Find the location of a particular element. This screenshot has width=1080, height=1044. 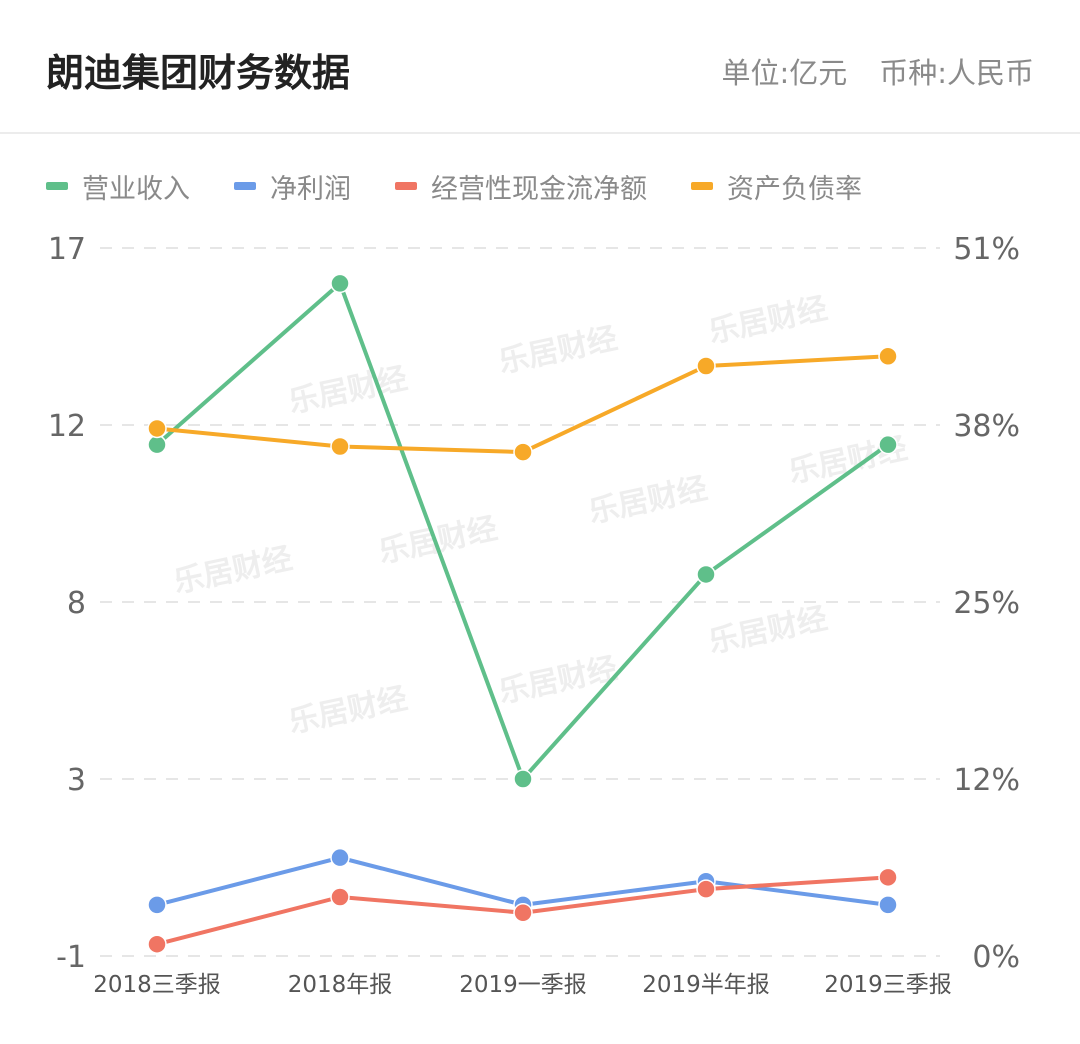

right-axis-tick: 0% is located at coordinates (996, 957).